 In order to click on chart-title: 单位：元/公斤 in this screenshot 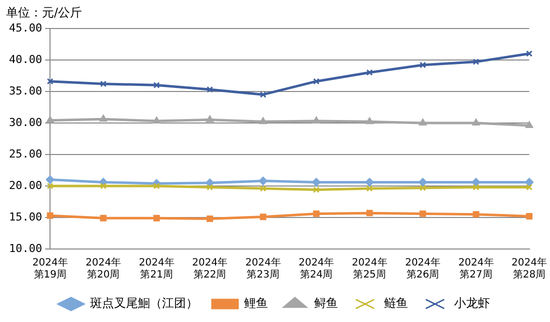, I will do `click(44, 12)`.